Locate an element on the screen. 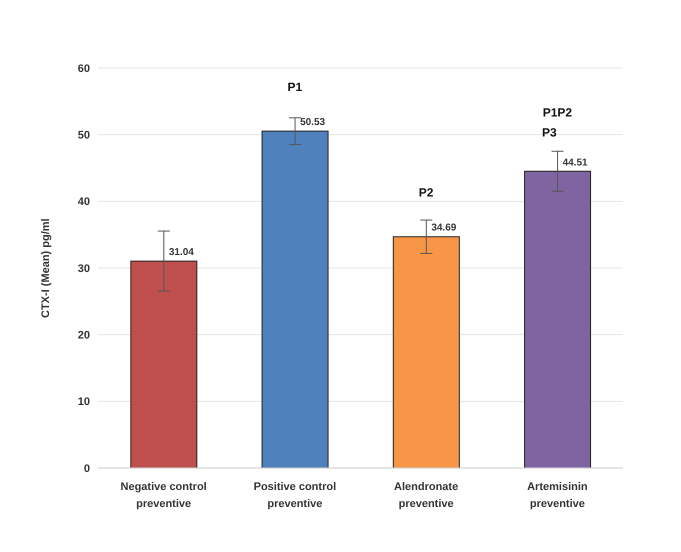 This screenshot has width=681, height=552. x-tick-label: Alendronate preventive is located at coordinates (426, 495).